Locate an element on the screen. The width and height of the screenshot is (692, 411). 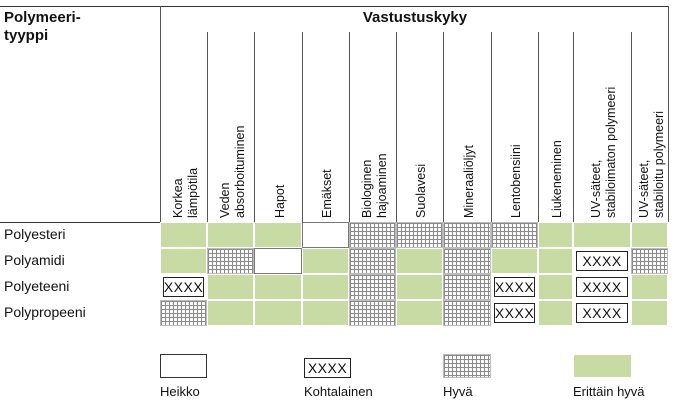
column-header-line: Mineraaliöljyt is located at coordinates (468, 181).